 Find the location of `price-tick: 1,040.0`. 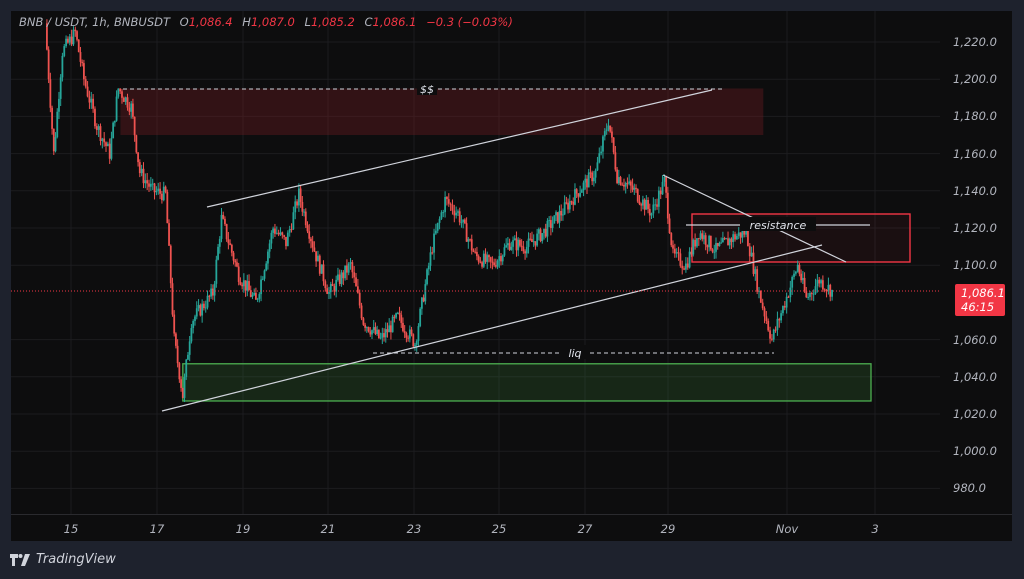

price-tick: 1,040.0 is located at coordinates (975, 376).